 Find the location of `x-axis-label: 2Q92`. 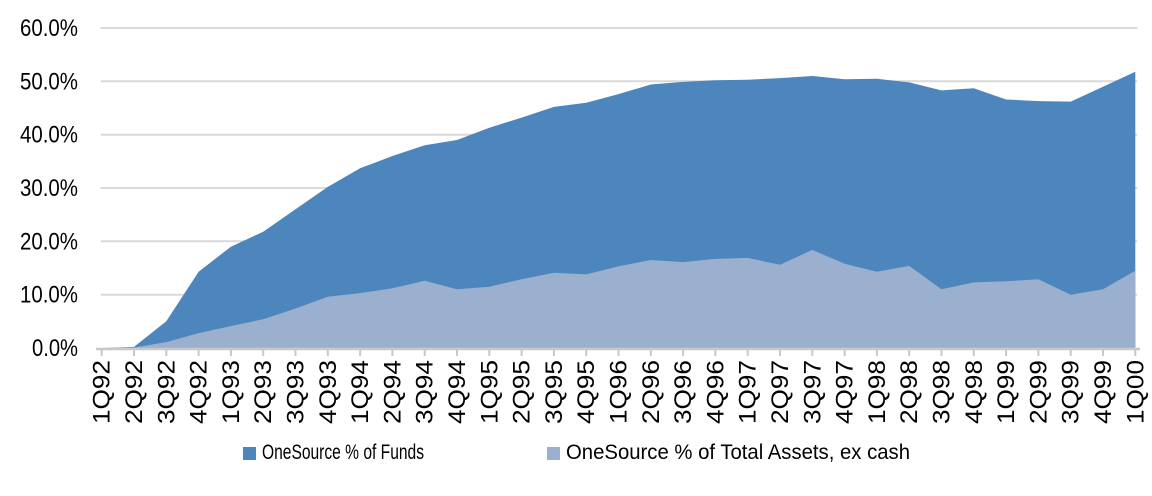

x-axis-label: 2Q92 is located at coordinates (134, 392).